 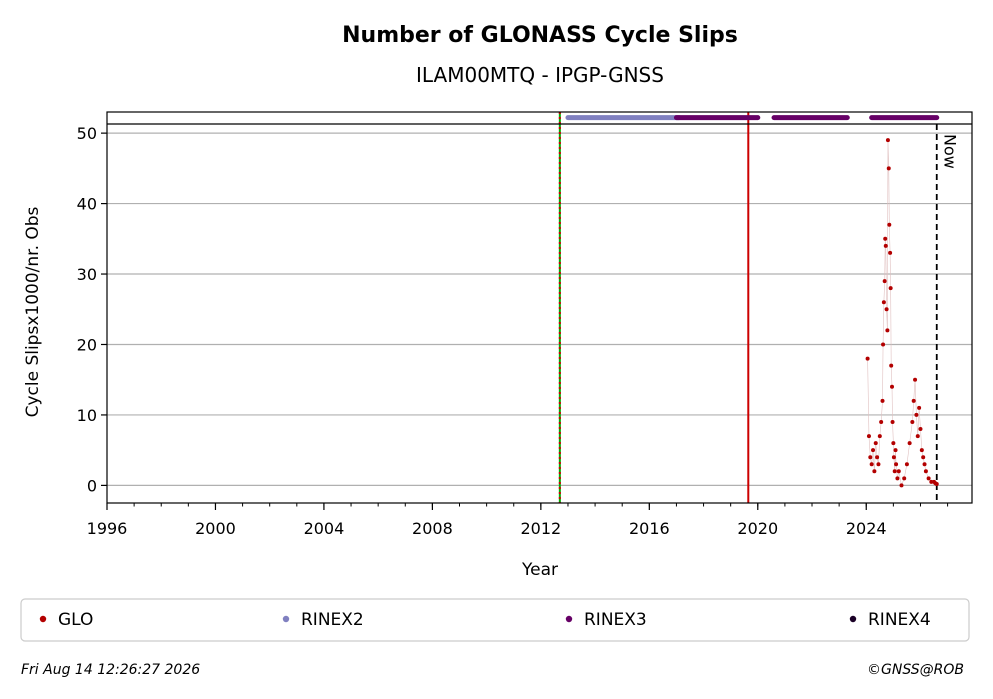 I want to click on y-tick-label-0: 0, so click(x=92, y=485).